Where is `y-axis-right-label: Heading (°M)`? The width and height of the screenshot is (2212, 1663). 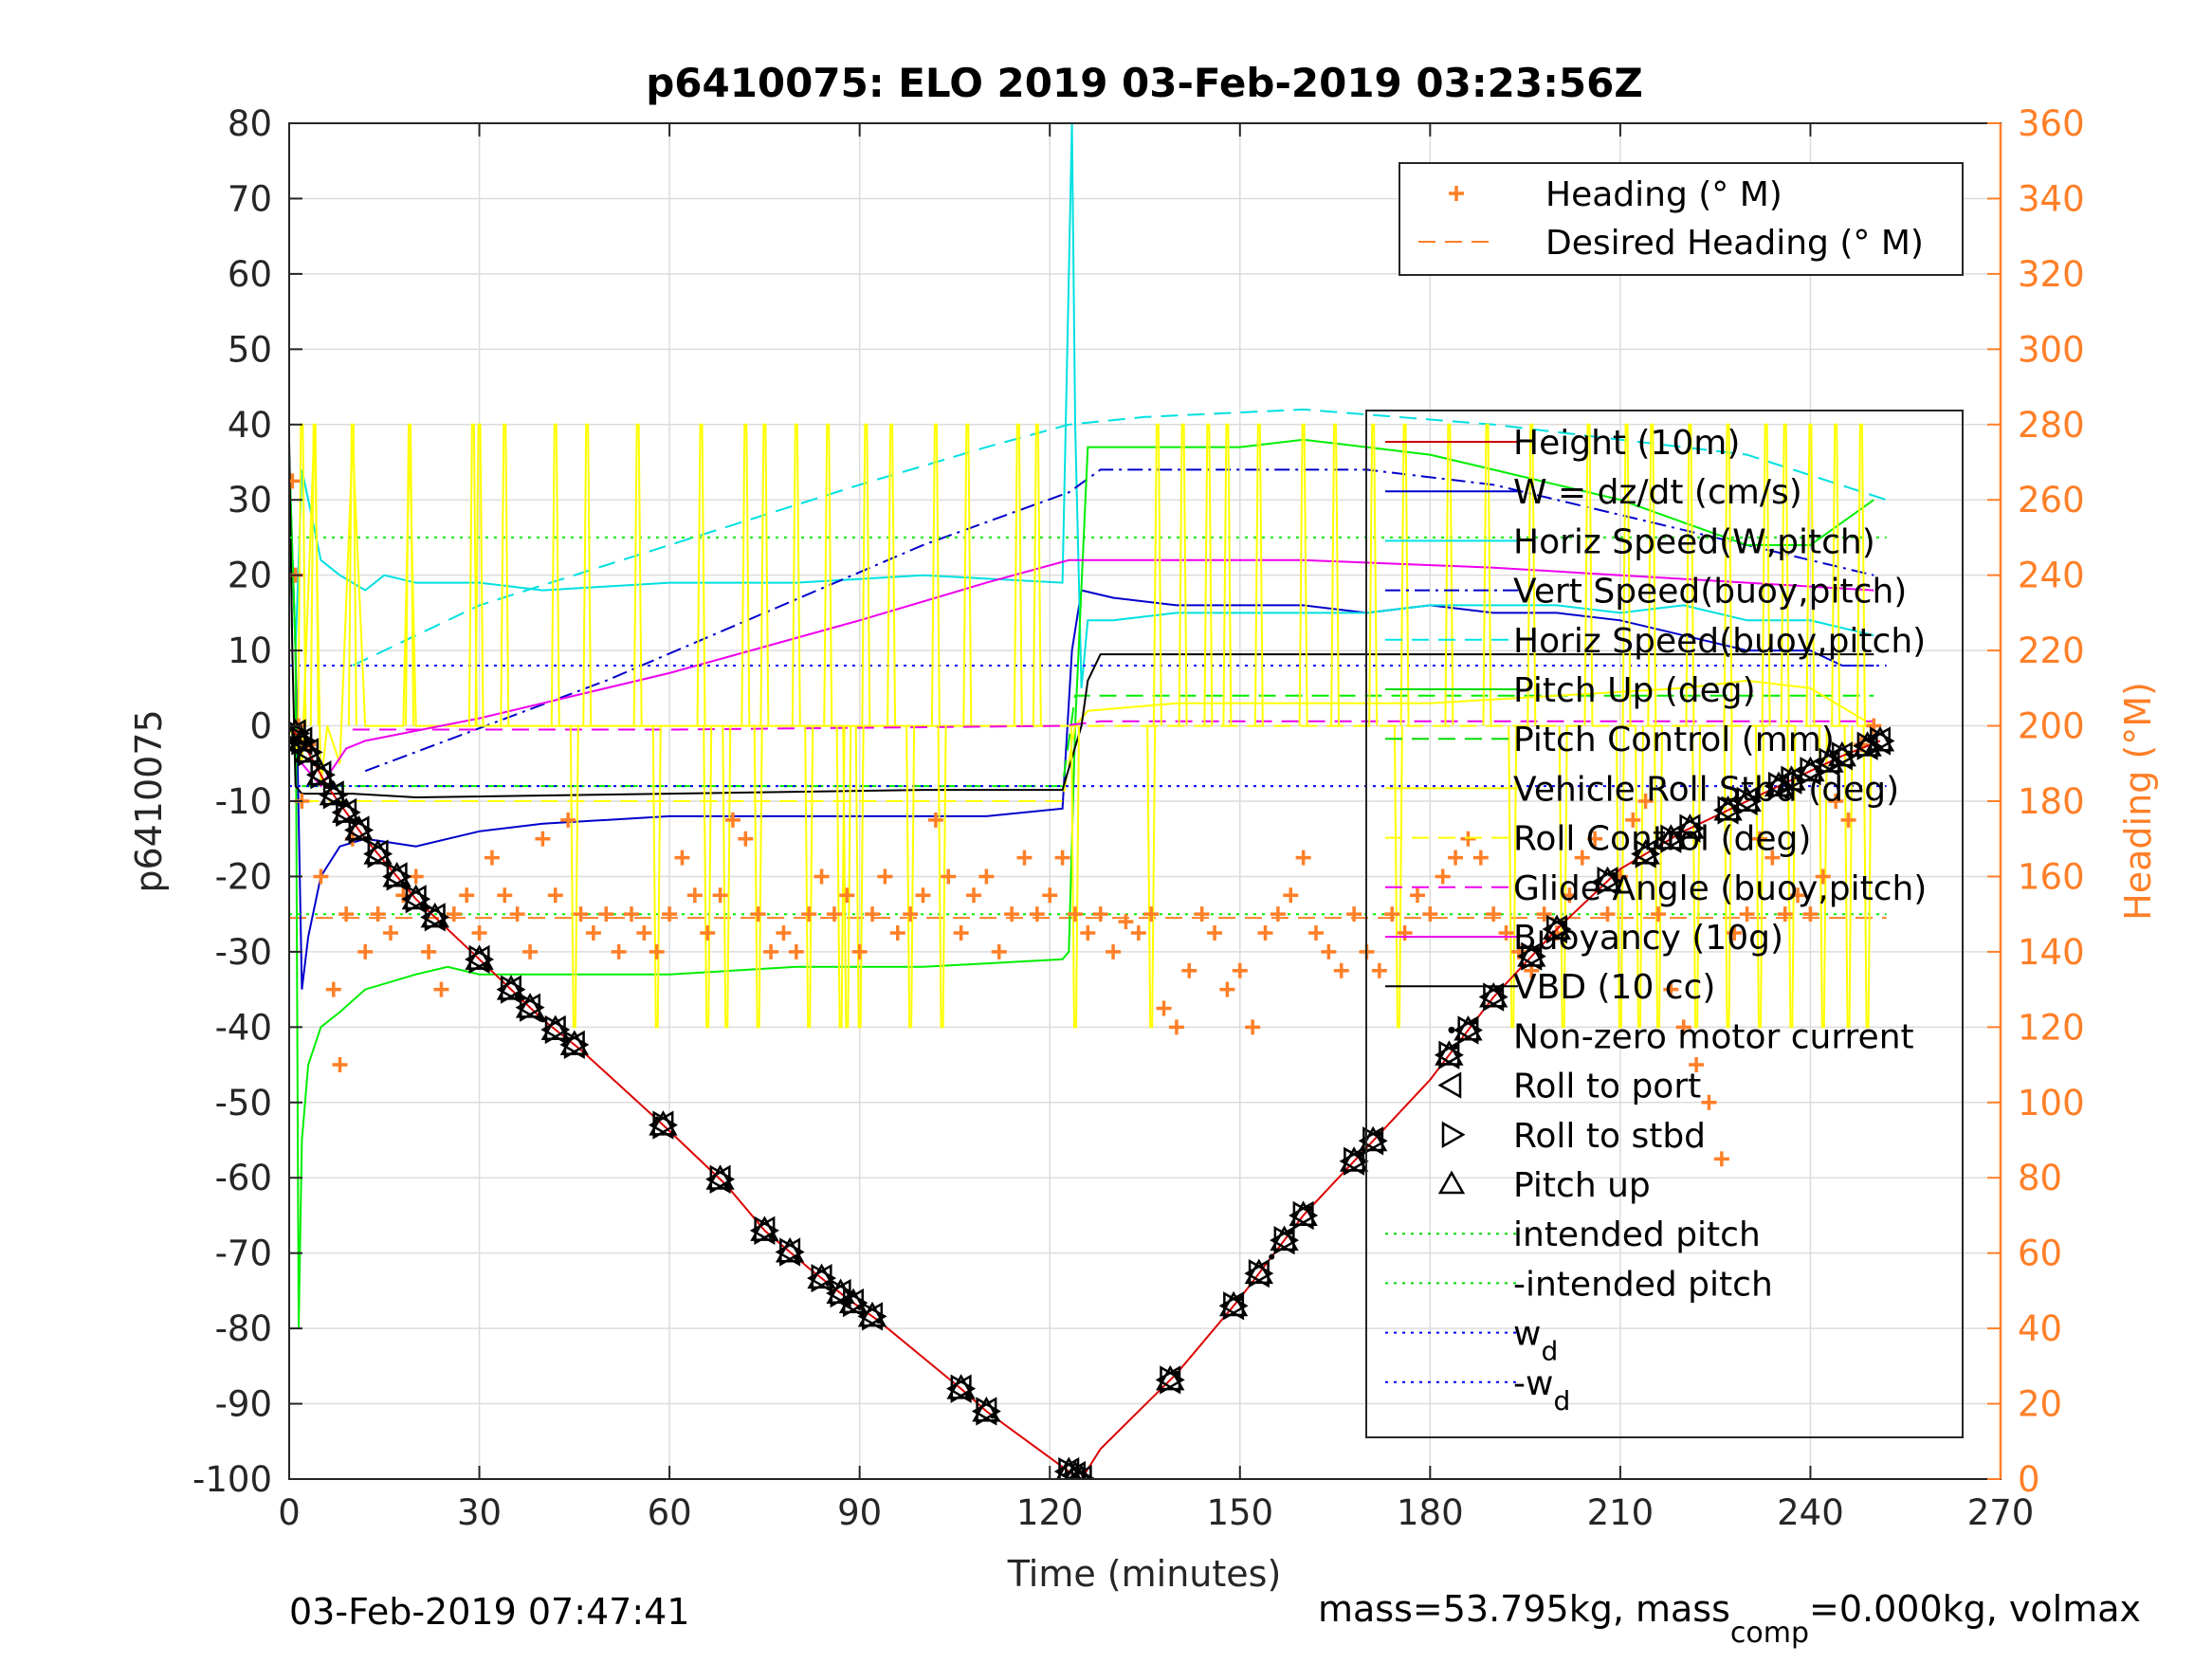
y-axis-right-label: Heading (°M) is located at coordinates (2138, 801).